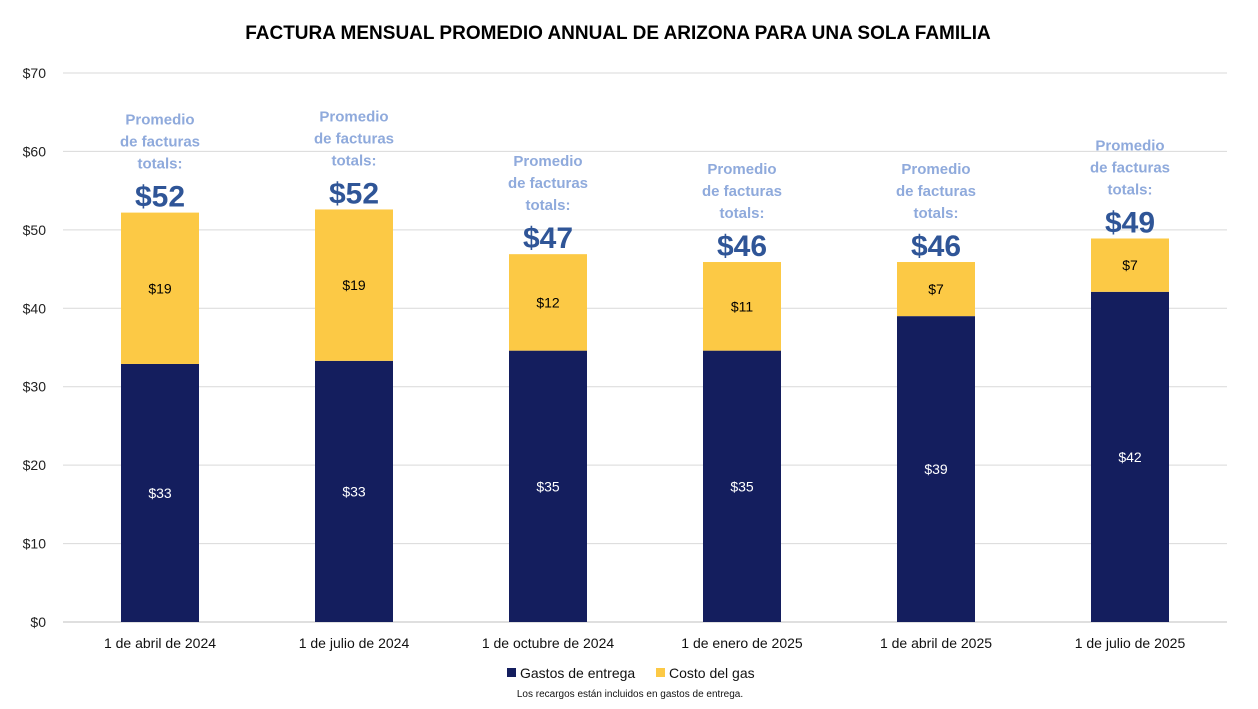 This screenshot has height=709, width=1258. I want to click on x-tick-label: 1 de abril de 2025, so click(936, 643).